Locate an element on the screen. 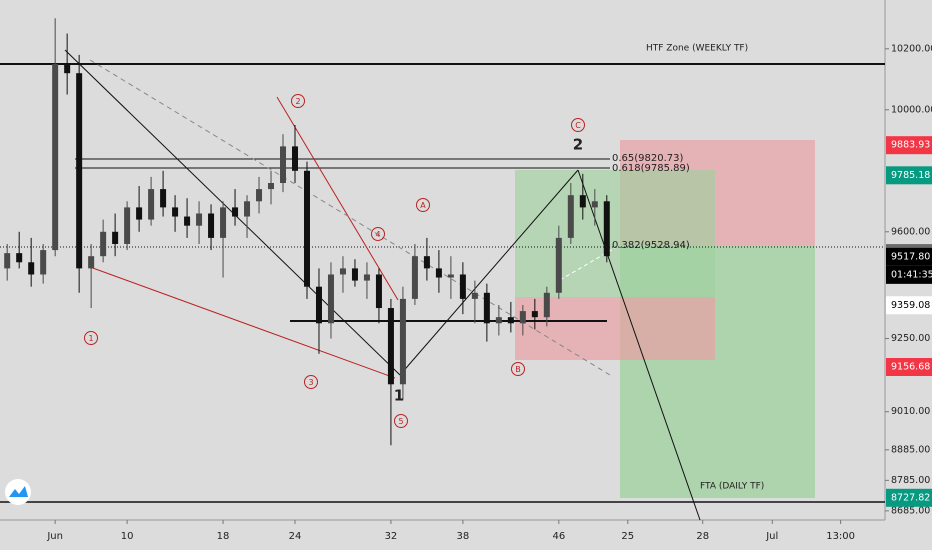 The height and width of the screenshot is (550, 932). x-tick-label: Jul is located at coordinates (771, 536).